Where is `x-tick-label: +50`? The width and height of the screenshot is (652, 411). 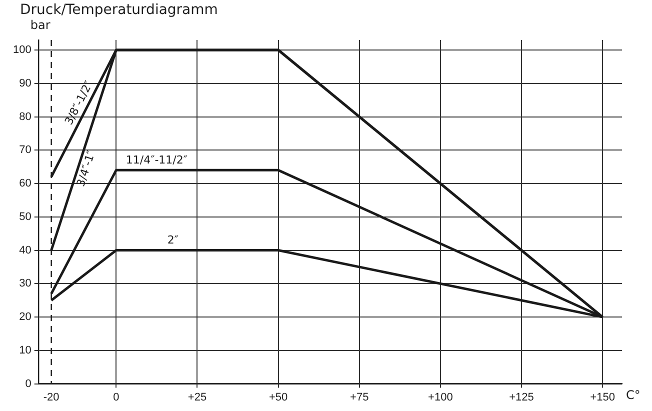 x-tick-label: +50 is located at coordinates (278, 397).